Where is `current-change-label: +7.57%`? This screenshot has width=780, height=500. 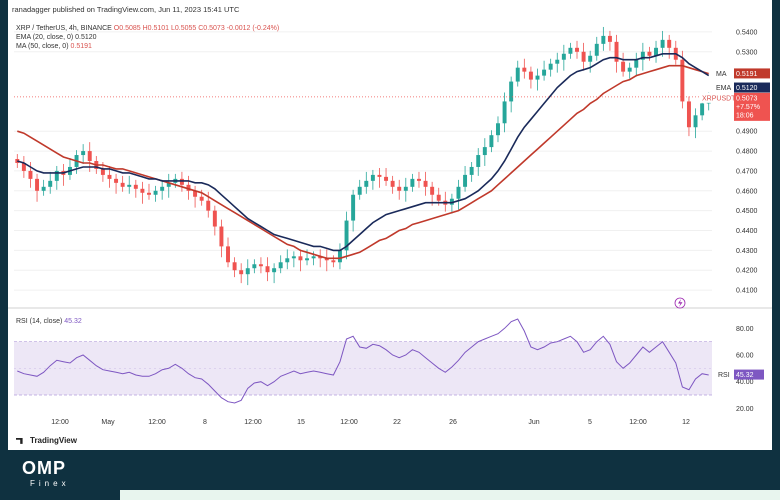
current-change-label: +7.57% is located at coordinates (748, 107).